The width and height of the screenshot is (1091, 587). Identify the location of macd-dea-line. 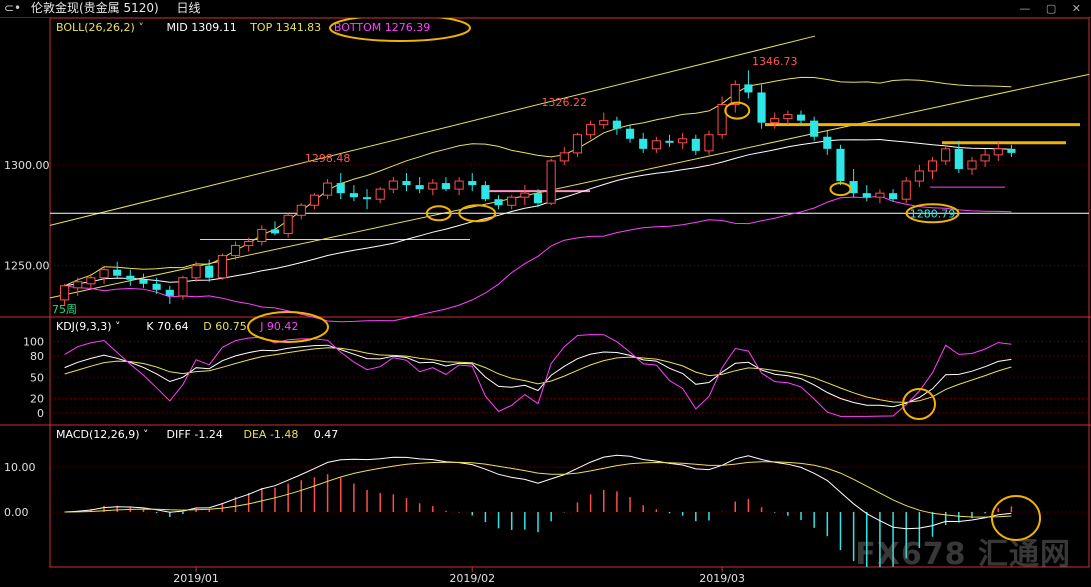
(538, 489).